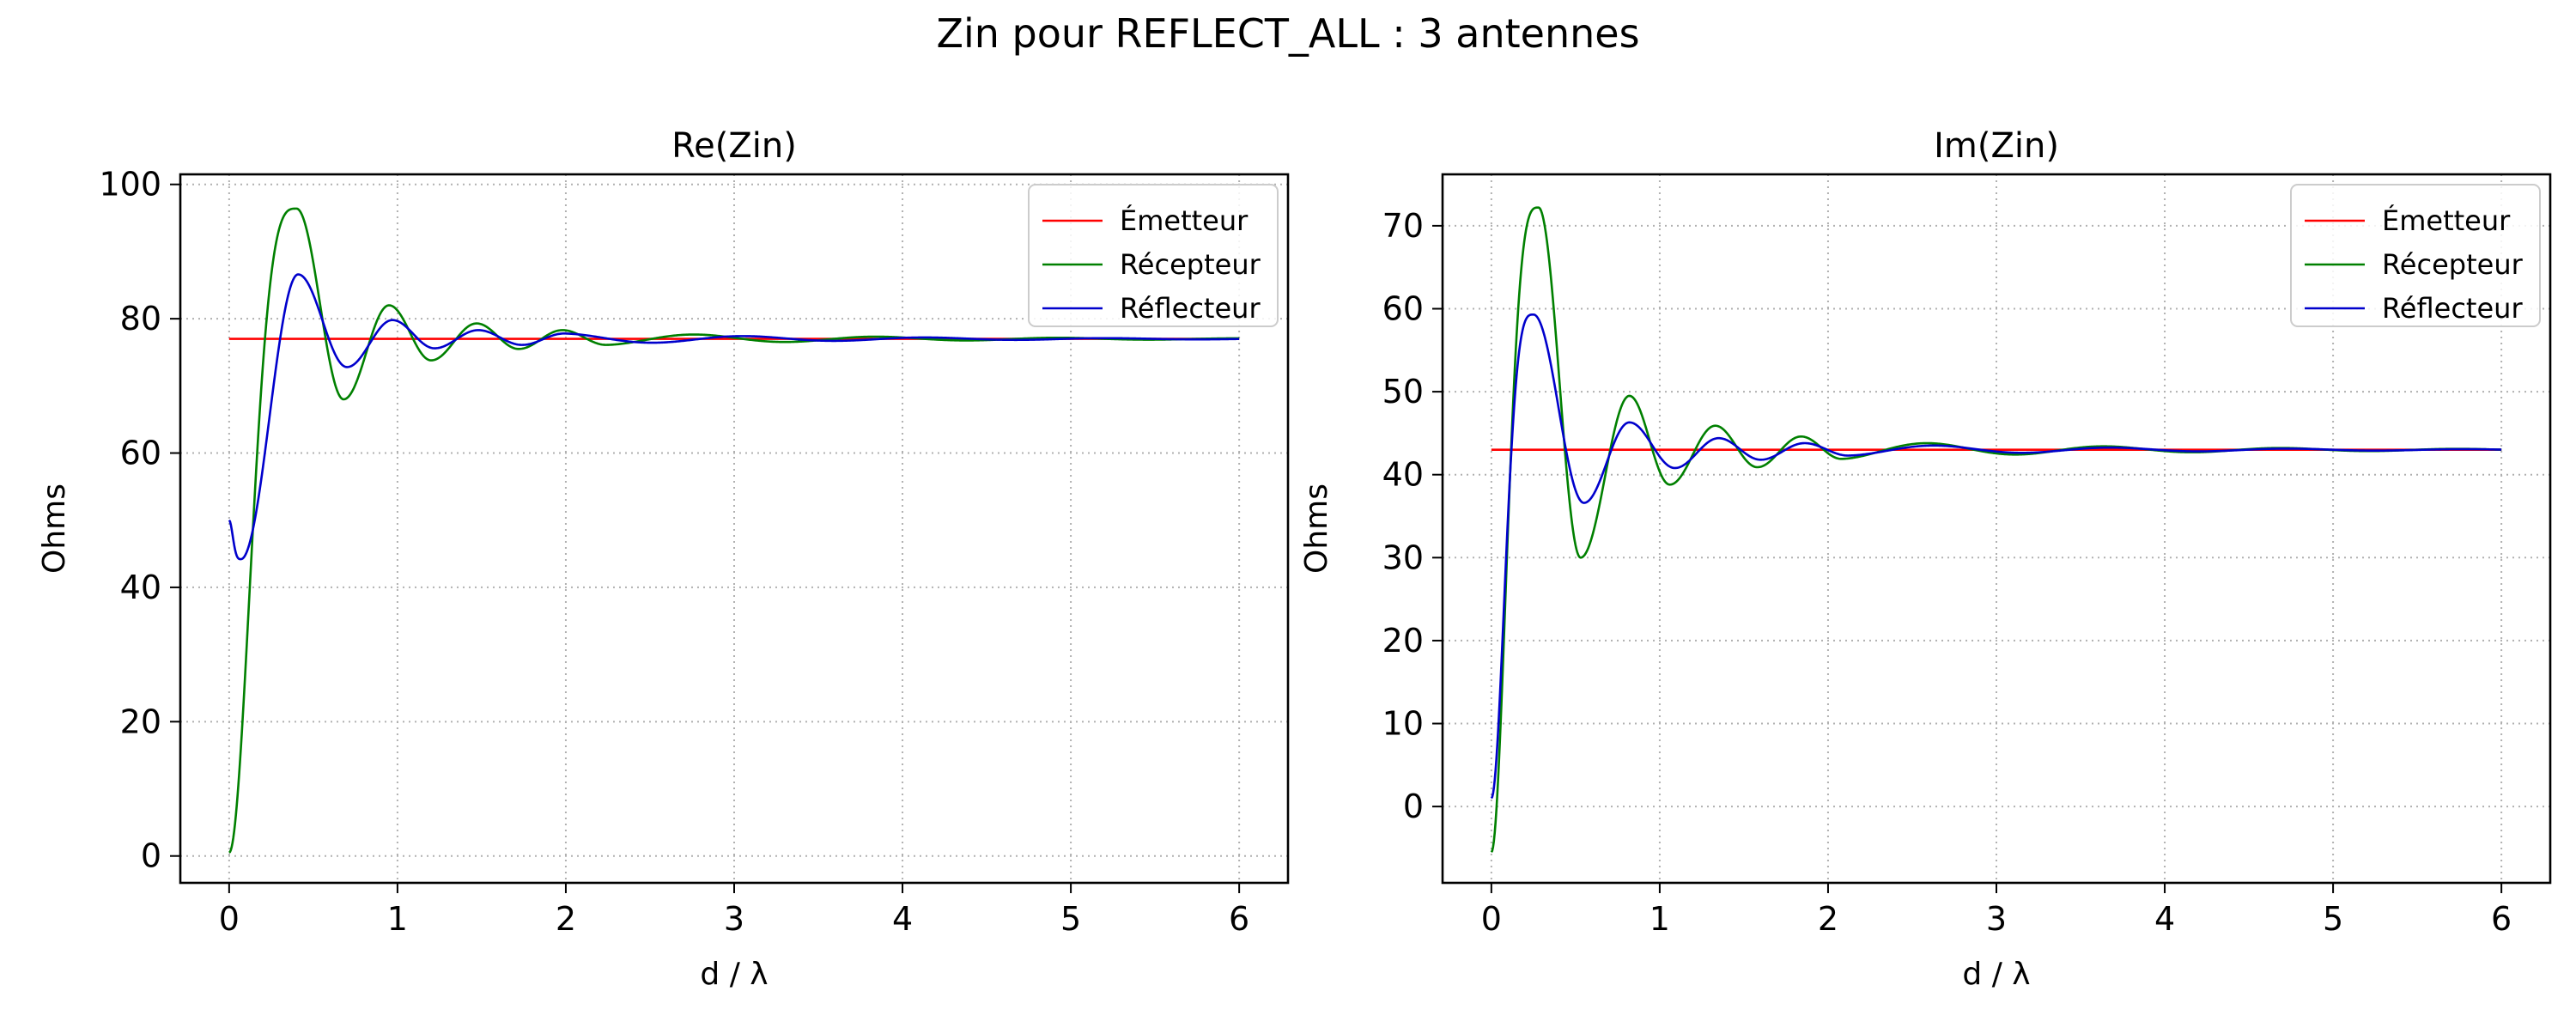 The height and width of the screenshot is (1034, 2576). Describe the element at coordinates (1288, 33) in the screenshot. I see `figure-title: Zin pour REFLECT_ALL : 3 antennes` at that location.